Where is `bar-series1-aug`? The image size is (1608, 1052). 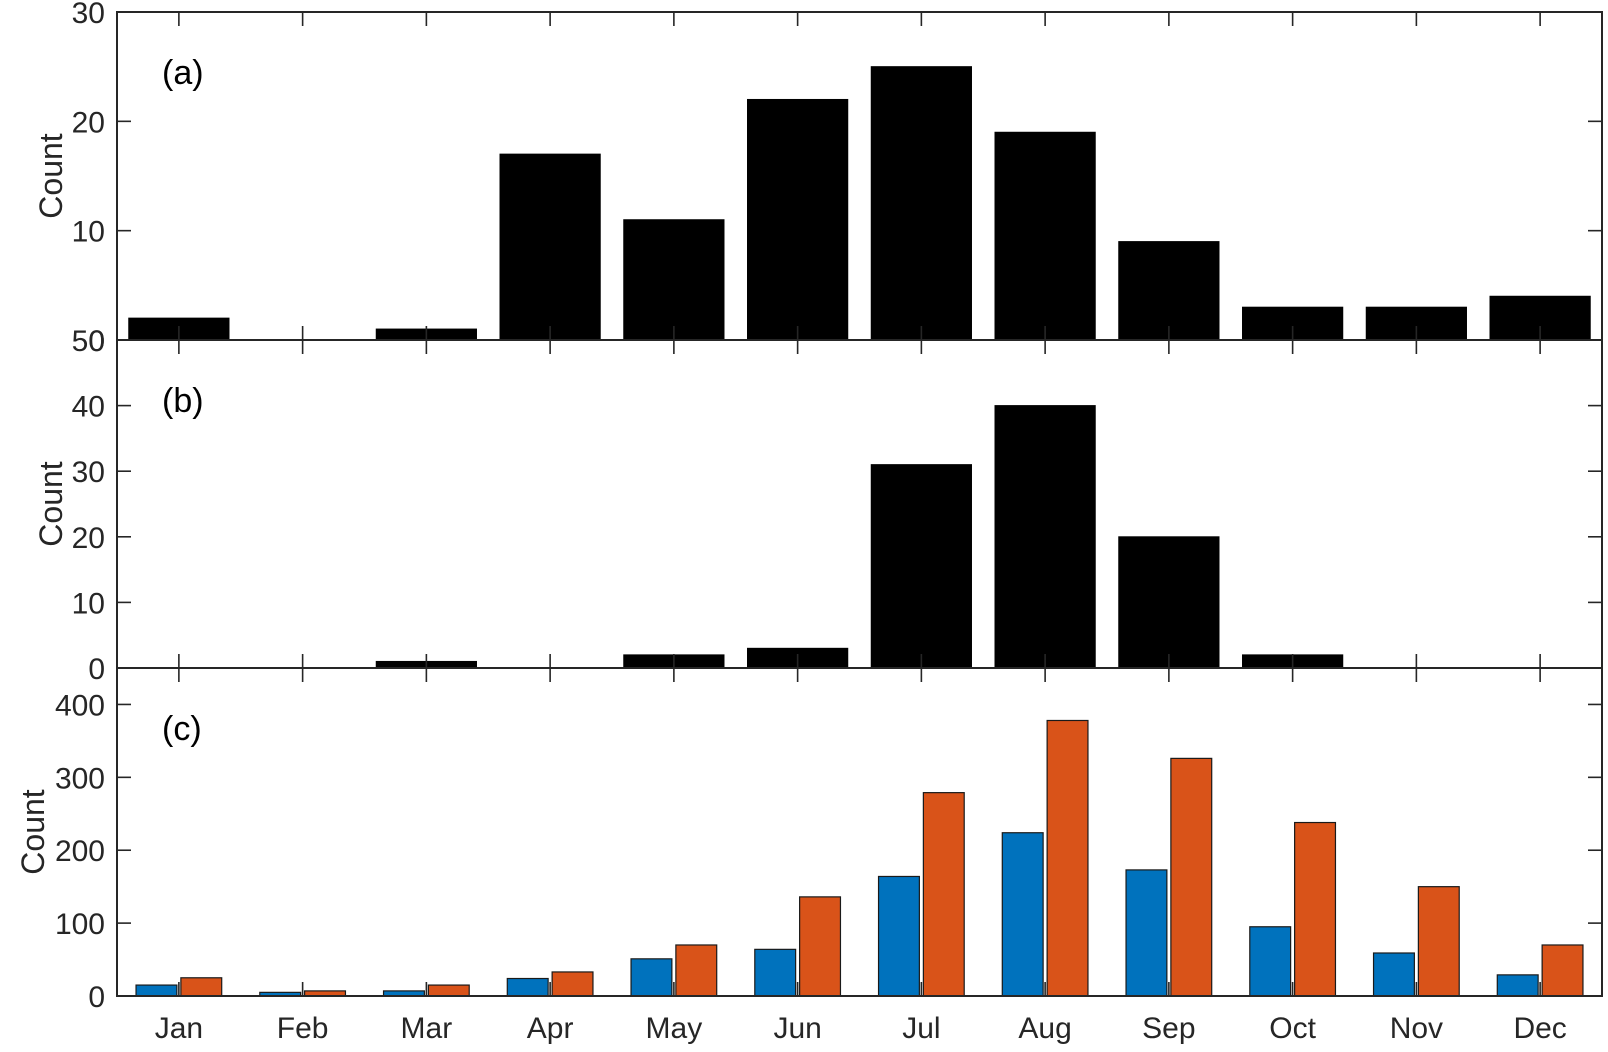
bar-series1-aug is located at coordinates (1067, 858).